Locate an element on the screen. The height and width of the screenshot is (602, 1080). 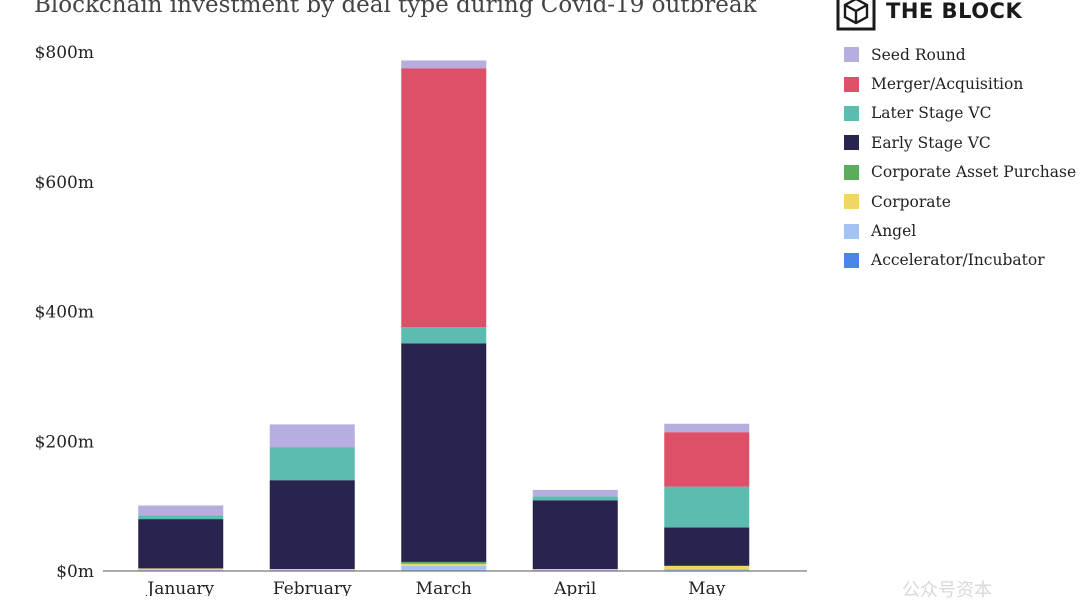
y-tick-label: $600m is located at coordinates (64, 183).